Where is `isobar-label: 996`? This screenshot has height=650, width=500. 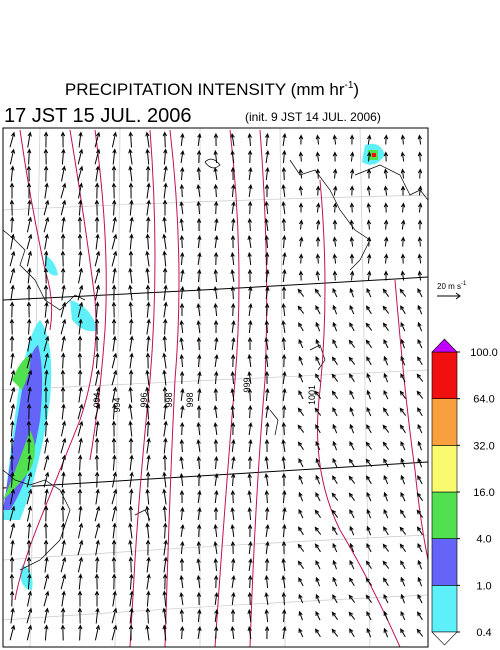 isobar-label: 996 is located at coordinates (144, 399).